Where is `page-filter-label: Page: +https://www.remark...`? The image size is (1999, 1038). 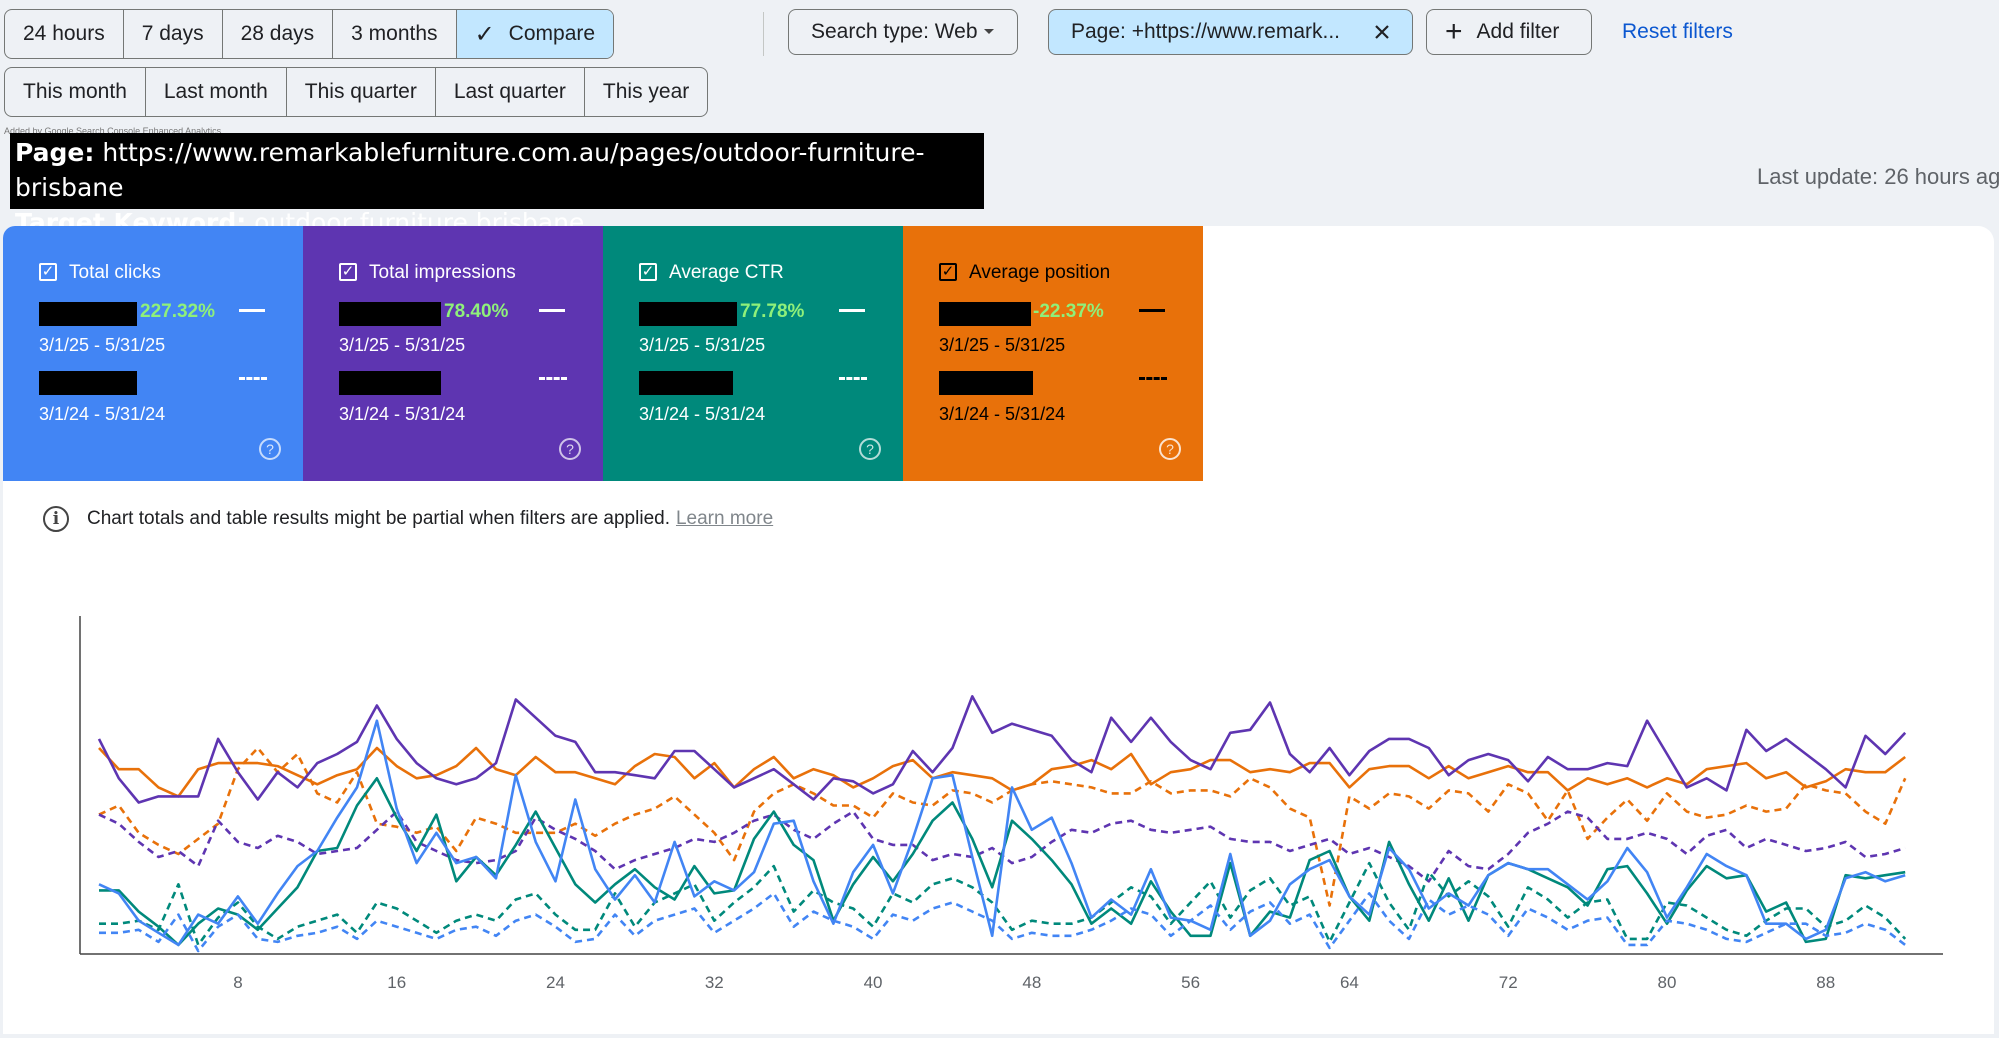 page-filter-label: Page: +https://www.remark... is located at coordinates (1206, 31).